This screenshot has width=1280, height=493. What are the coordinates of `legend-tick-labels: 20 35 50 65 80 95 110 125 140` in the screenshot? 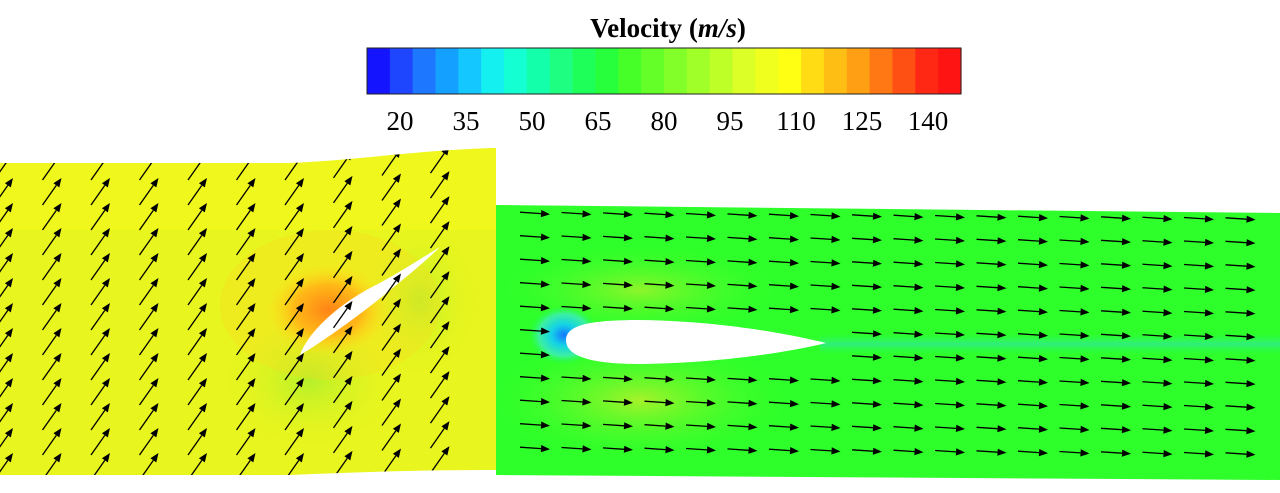 It's located at (668, 121).